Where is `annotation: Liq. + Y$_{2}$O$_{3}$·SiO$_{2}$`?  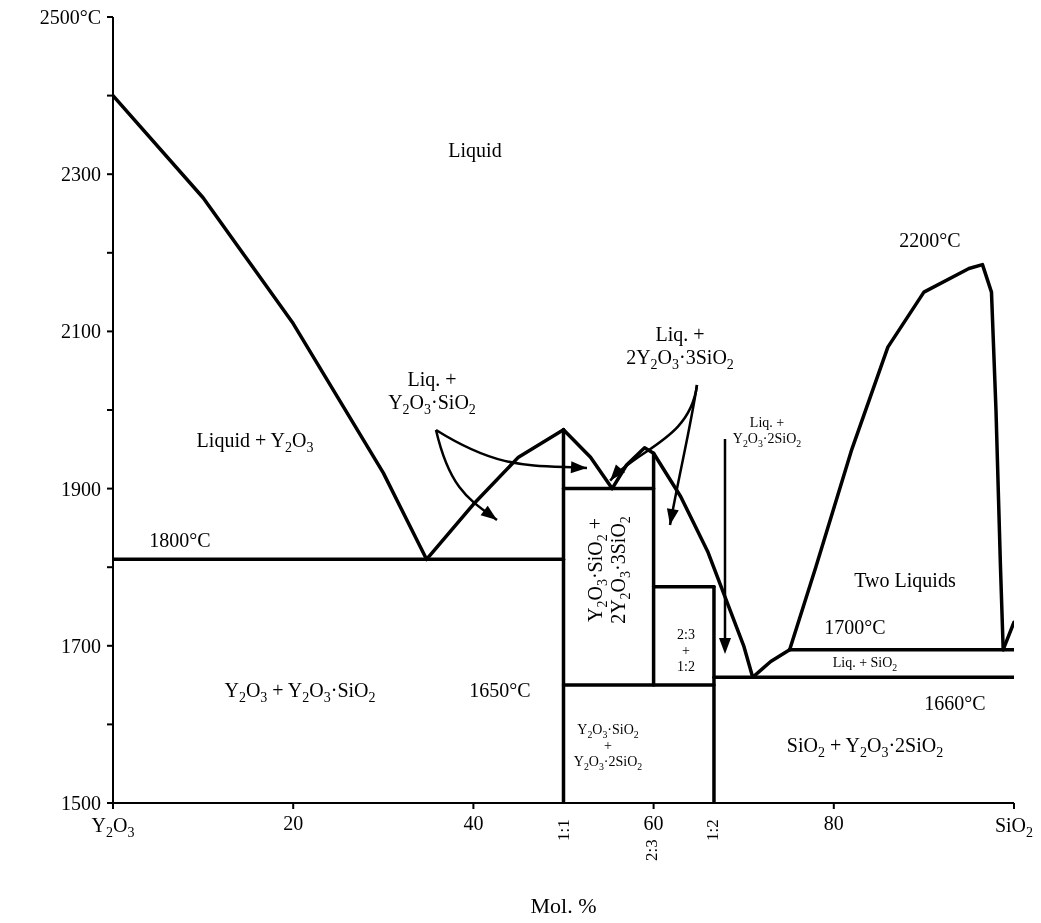
annotation: Liq. + Y$_{2}$O$_{3}$·SiO$_{2}$ is located at coordinates (432, 392).